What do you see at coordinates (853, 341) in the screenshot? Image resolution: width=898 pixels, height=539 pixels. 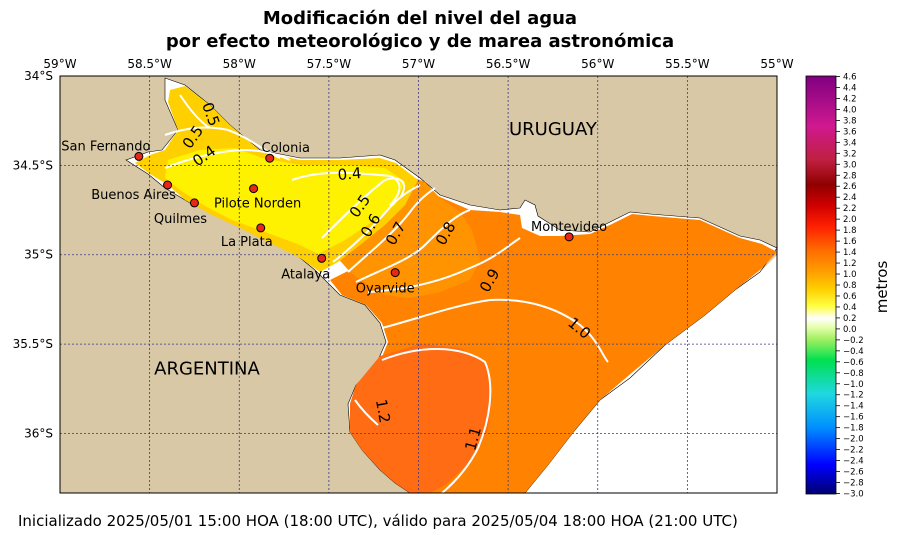 I see `colorbar-tick-label: −0.2` at bounding box center [853, 341].